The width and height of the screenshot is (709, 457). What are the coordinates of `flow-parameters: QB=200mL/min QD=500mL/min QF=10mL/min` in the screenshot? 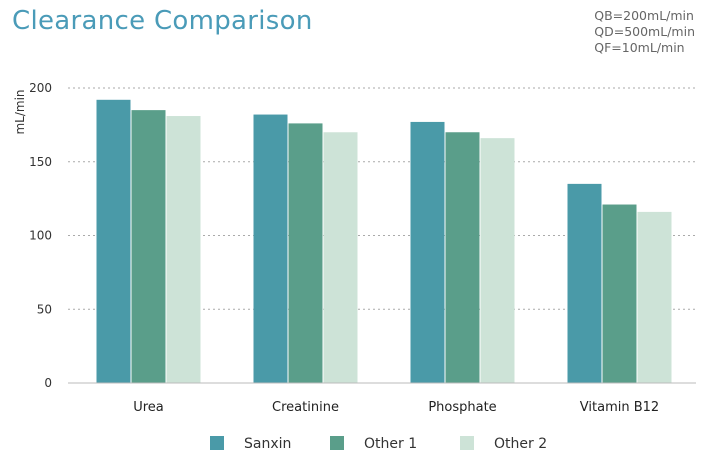 It's located at (644, 32).